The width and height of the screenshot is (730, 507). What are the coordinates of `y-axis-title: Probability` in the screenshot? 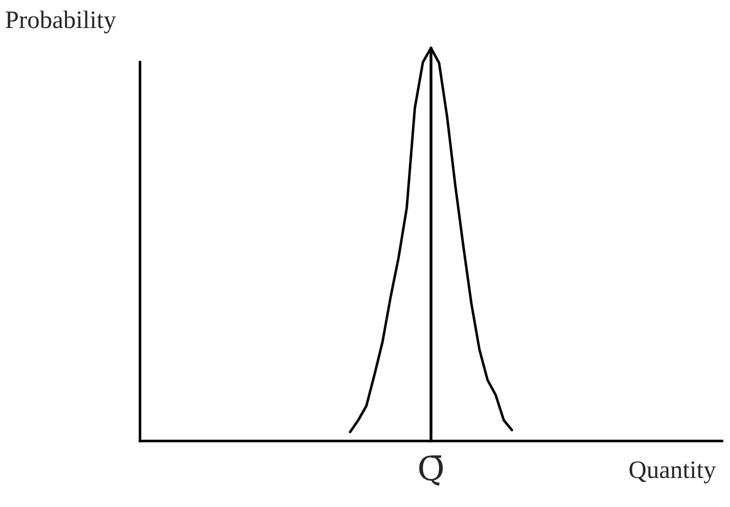 It's located at (61, 22).